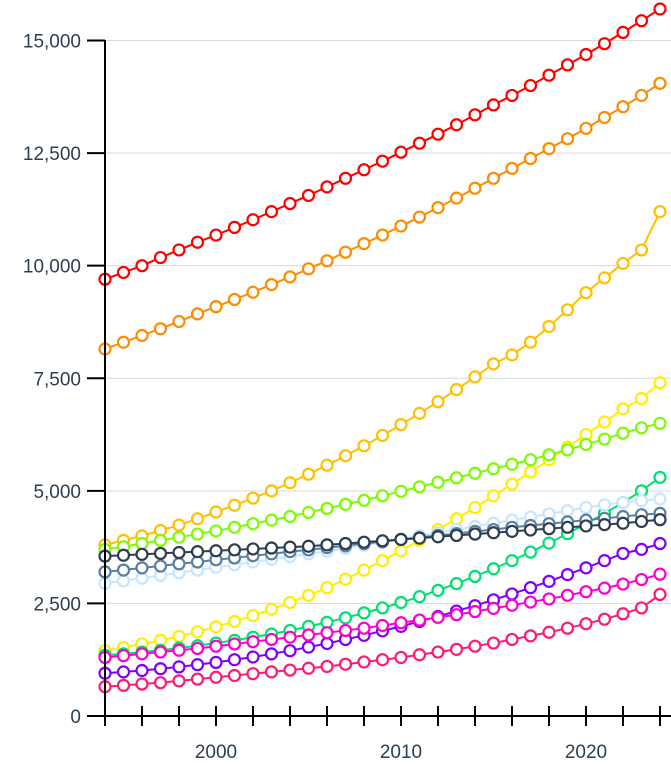  I want to click on y-tick-label: 7,500, so click(57, 379).